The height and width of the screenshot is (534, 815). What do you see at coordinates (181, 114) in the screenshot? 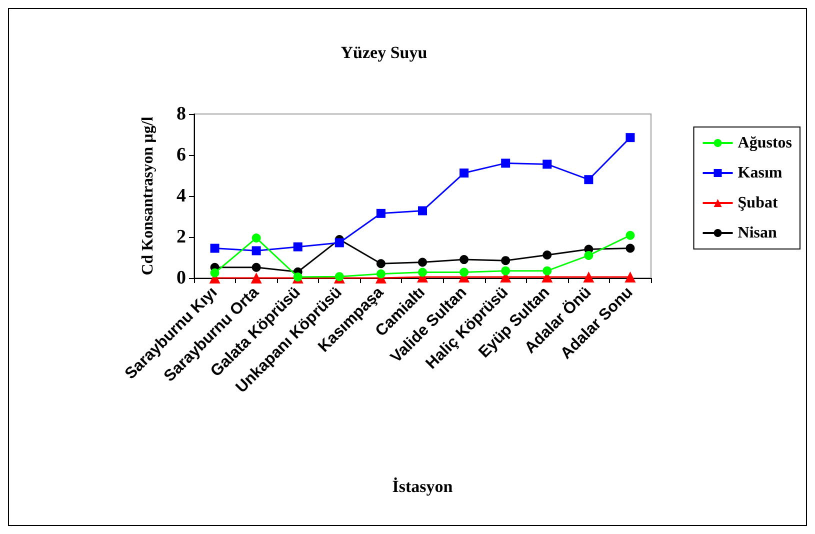
I see `y-tick-label: 8` at bounding box center [181, 114].